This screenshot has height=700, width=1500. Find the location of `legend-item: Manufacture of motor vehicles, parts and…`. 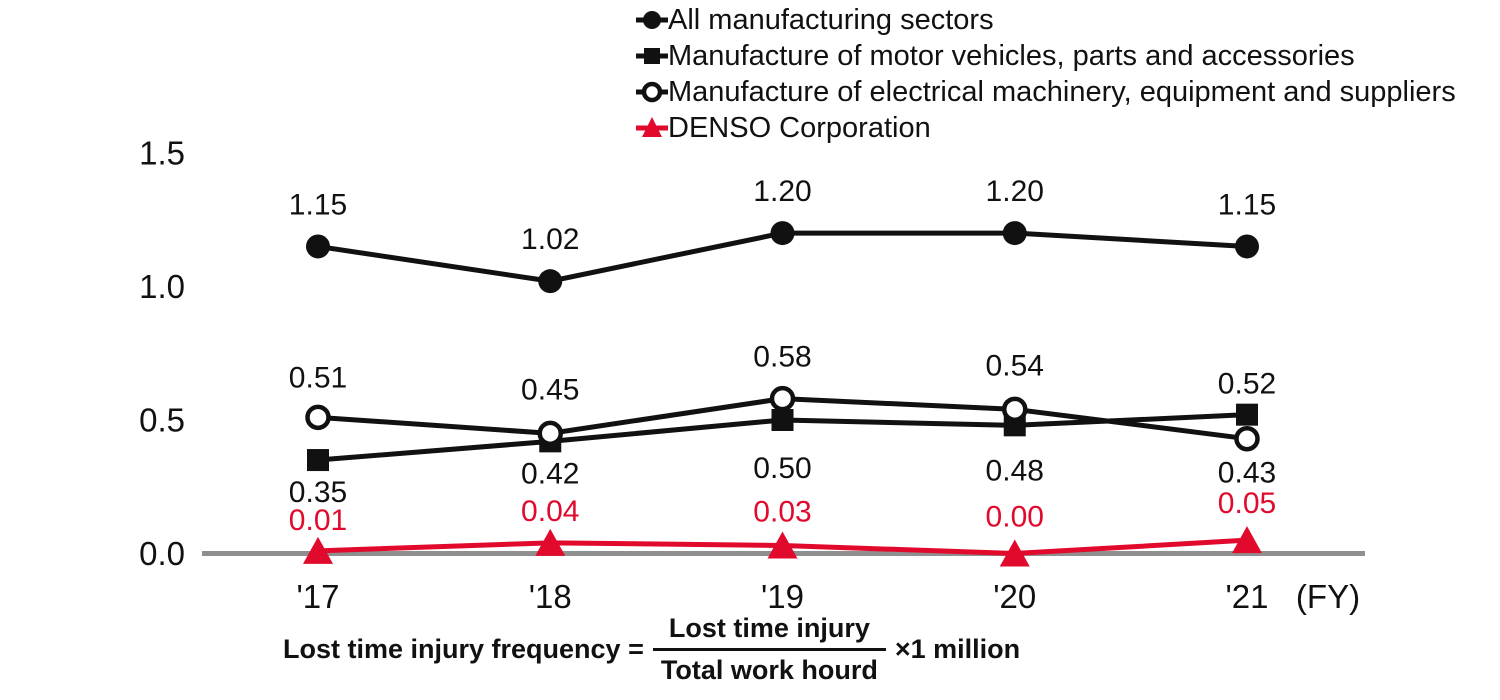

legend-item: Manufacture of motor vehicles, parts and… is located at coordinates (1046, 56).